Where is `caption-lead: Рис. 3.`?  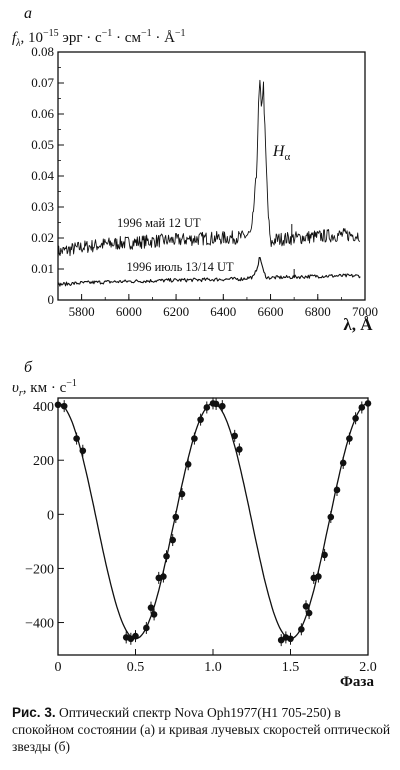 caption-lead: Рис. 3. is located at coordinates (34, 712).